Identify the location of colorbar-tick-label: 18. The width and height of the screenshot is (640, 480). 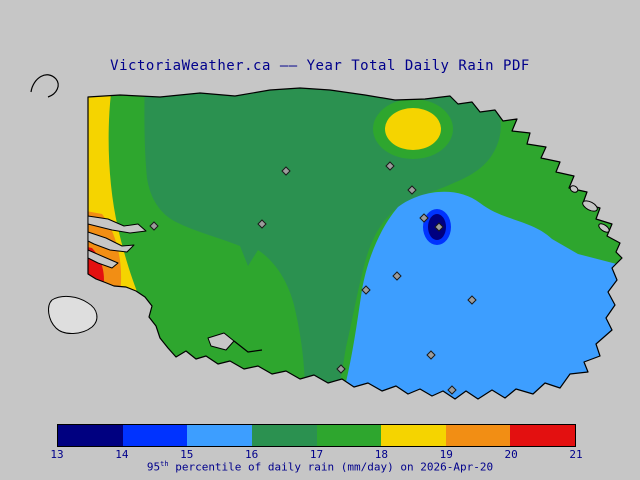
(381, 454).